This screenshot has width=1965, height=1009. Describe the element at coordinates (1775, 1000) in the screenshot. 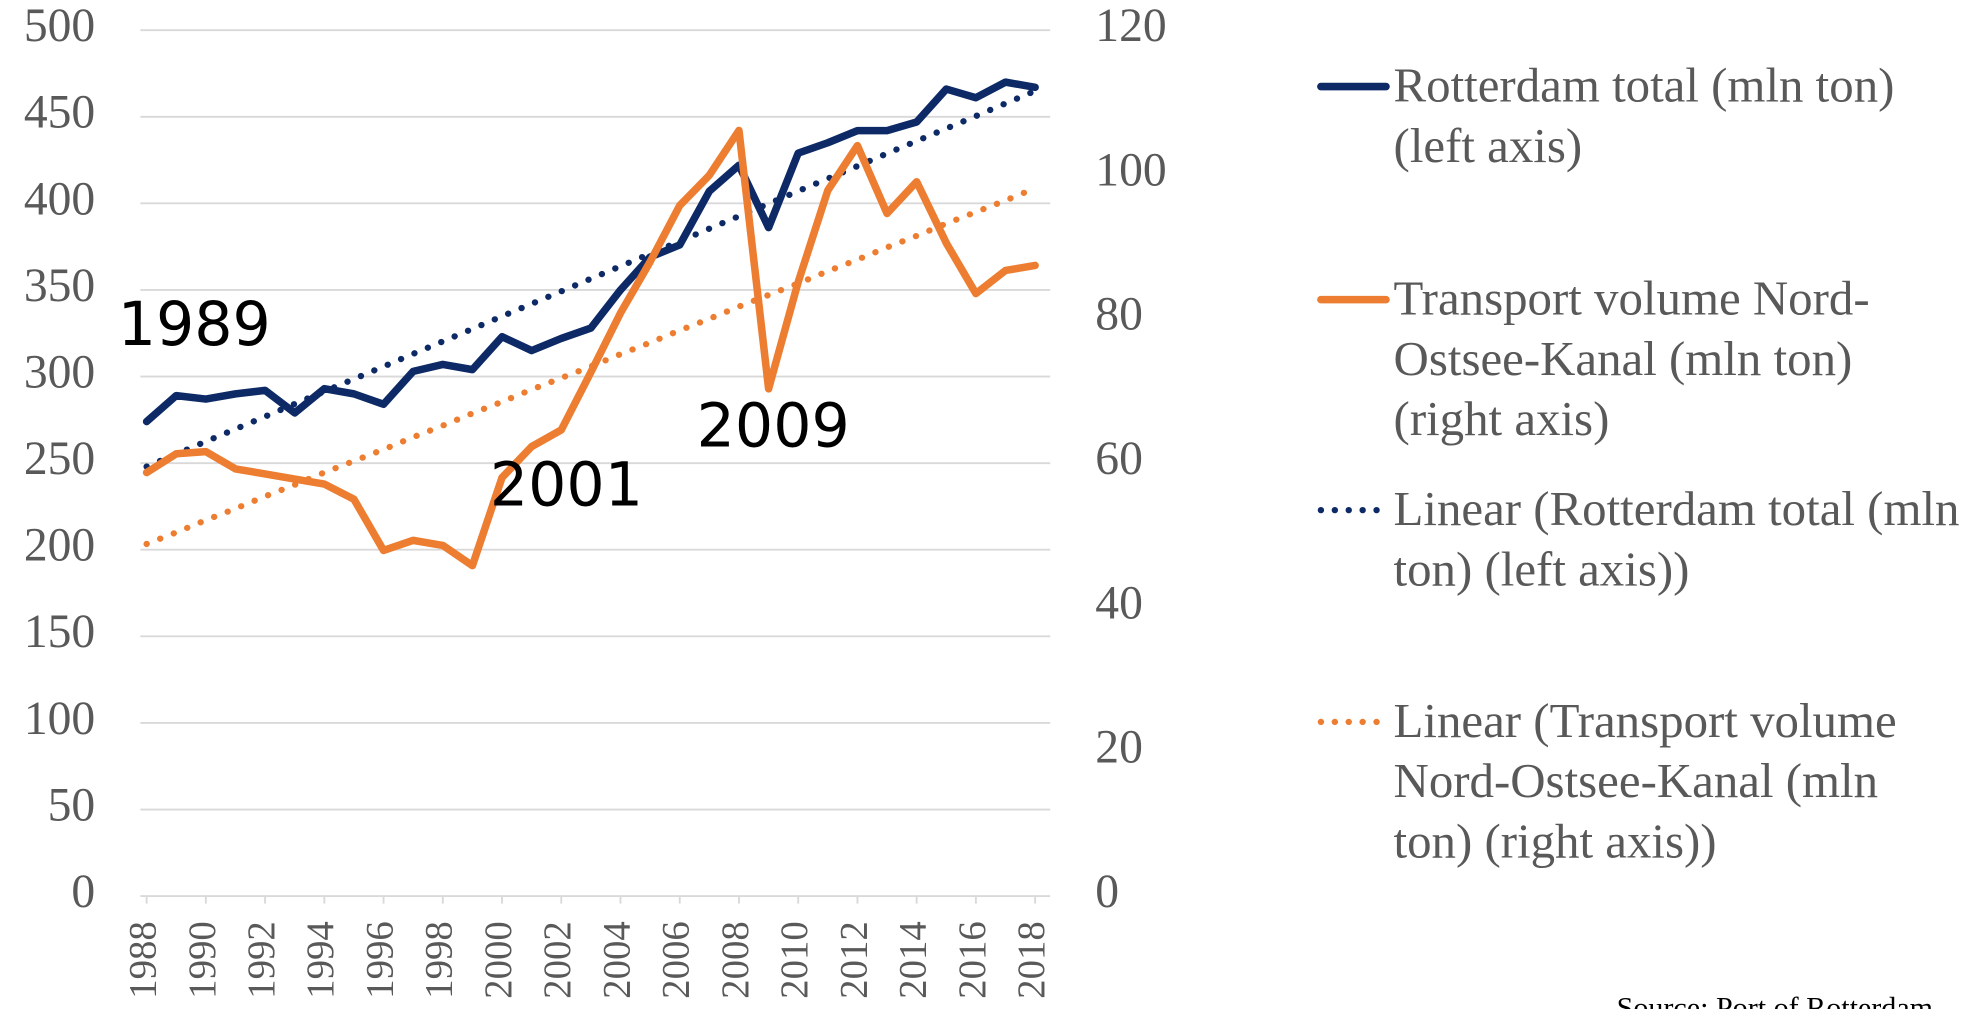

I see `source: Source: Port of Rotterdam` at that location.